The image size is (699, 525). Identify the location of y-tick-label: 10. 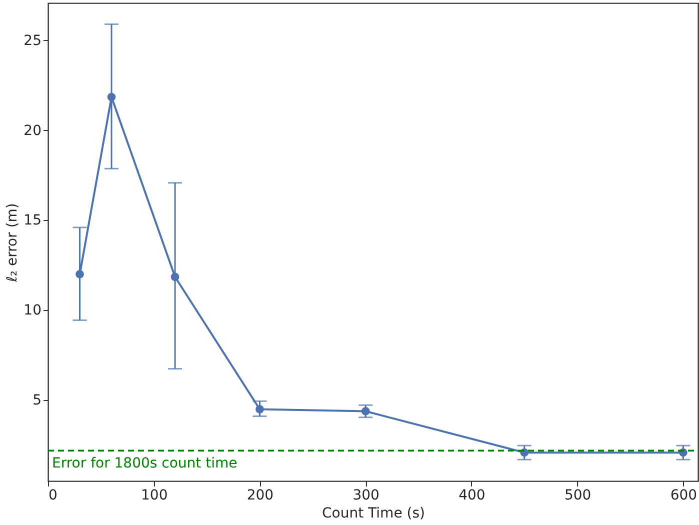
(33, 310).